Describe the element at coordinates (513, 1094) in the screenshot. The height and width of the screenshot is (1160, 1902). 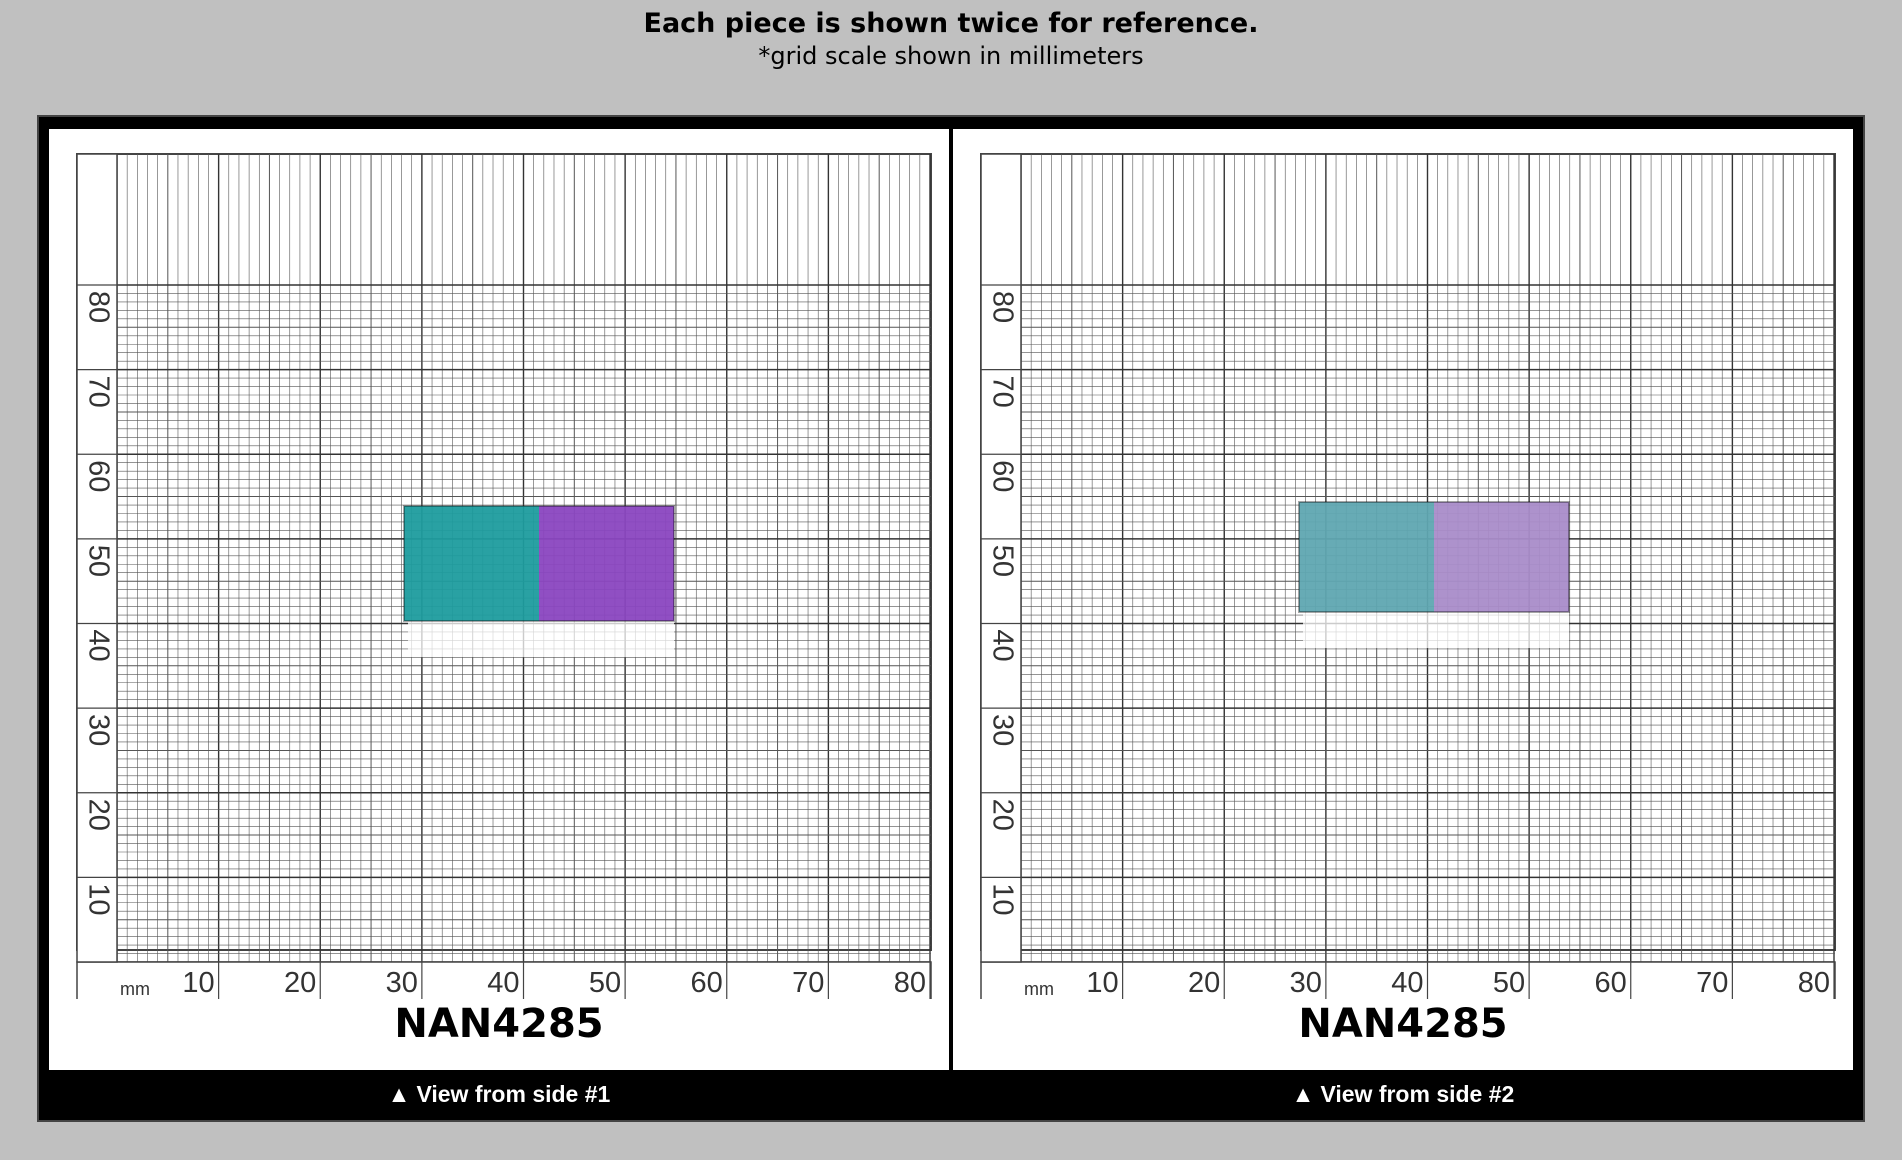
I see `caption-text-side-1: View from side #1` at that location.